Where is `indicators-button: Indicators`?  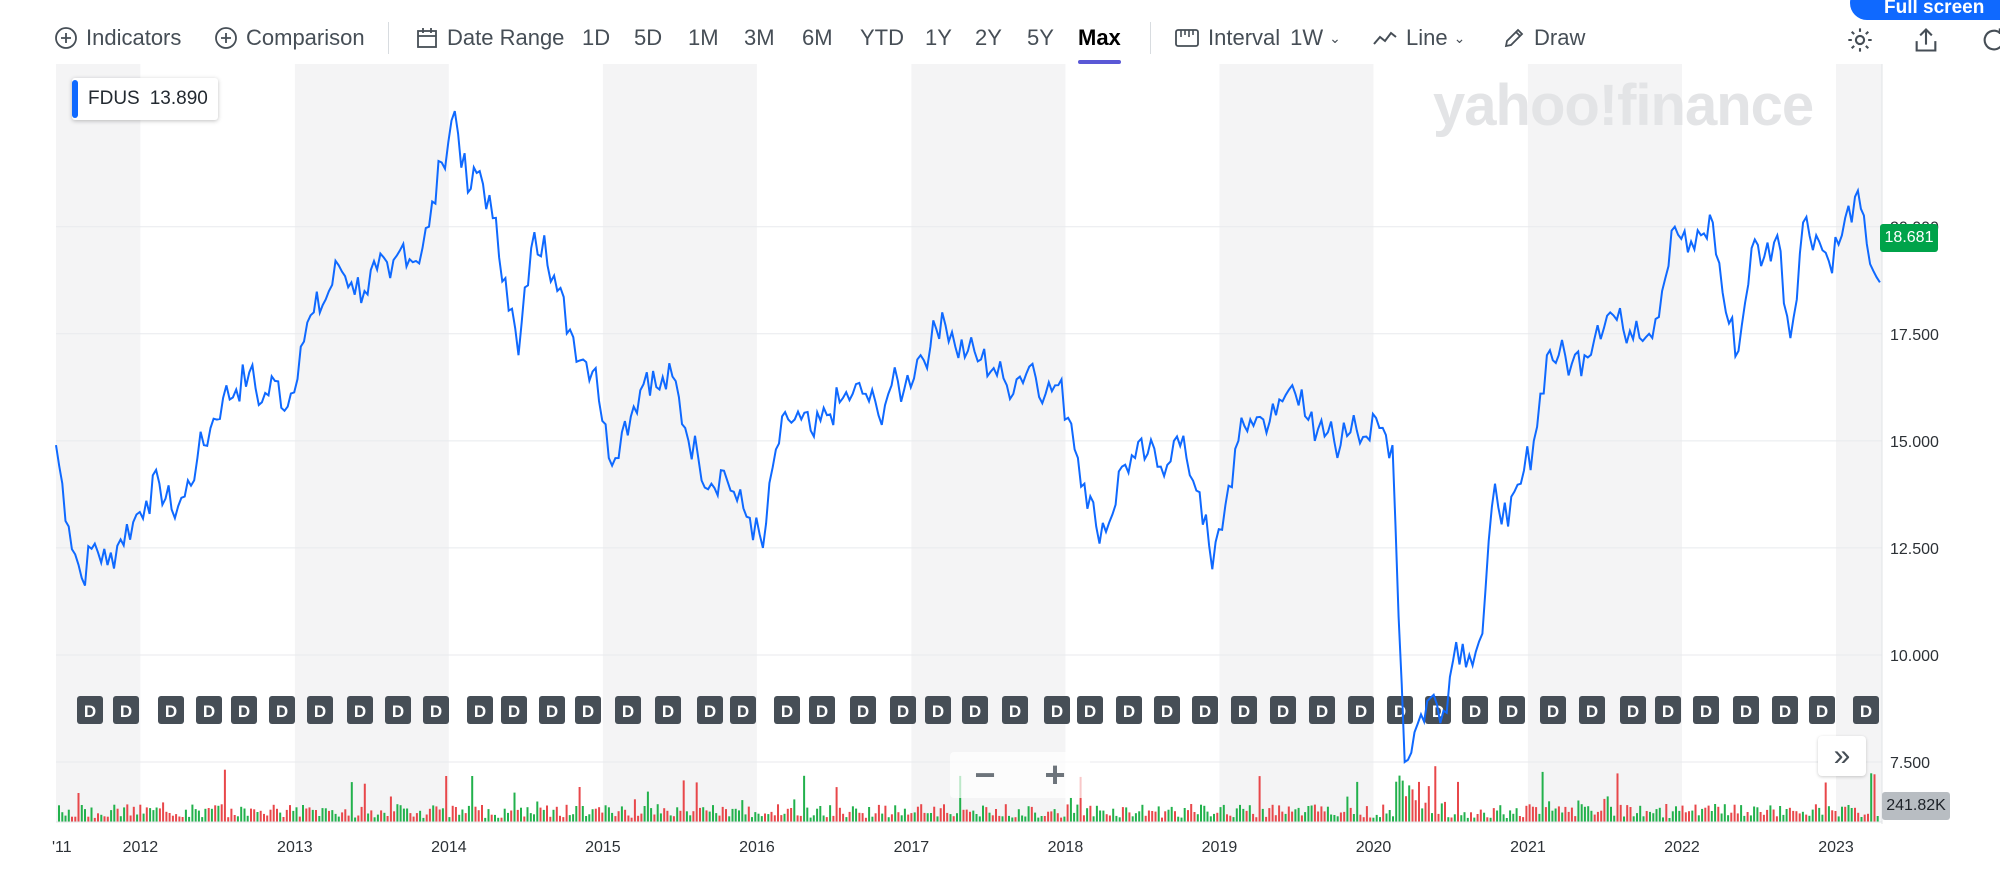
indicators-button: Indicators is located at coordinates (117, 38).